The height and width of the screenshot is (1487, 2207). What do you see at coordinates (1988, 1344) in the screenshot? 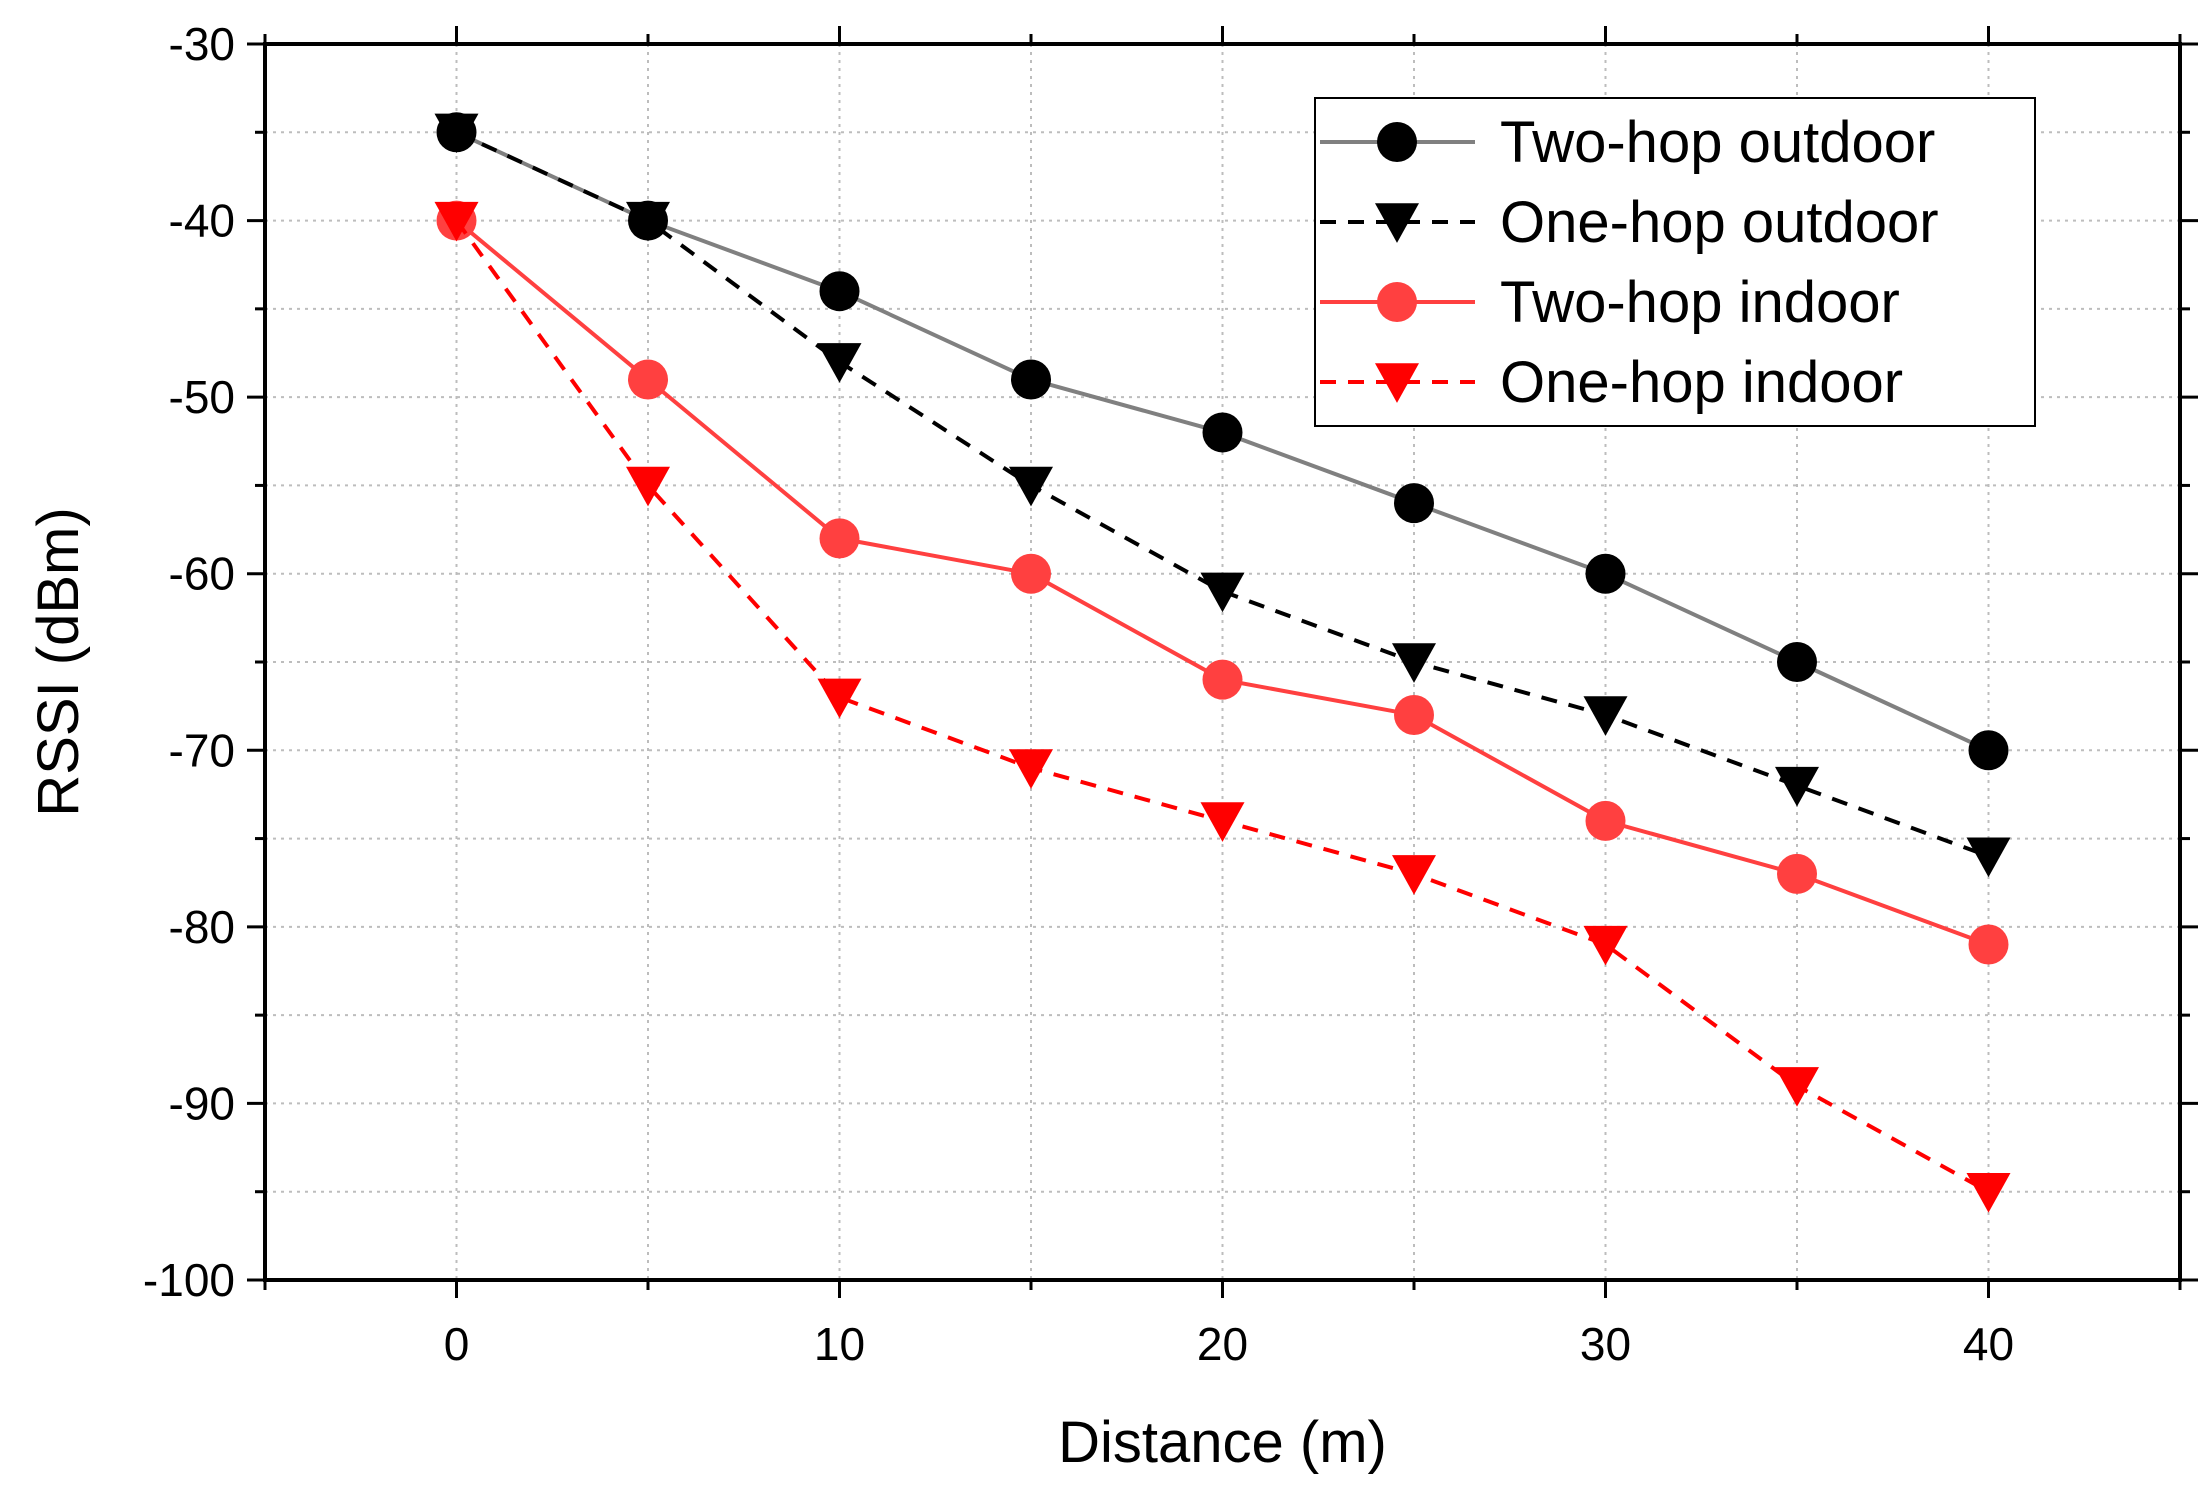
I see `x-tick-label: 40` at bounding box center [1988, 1344].